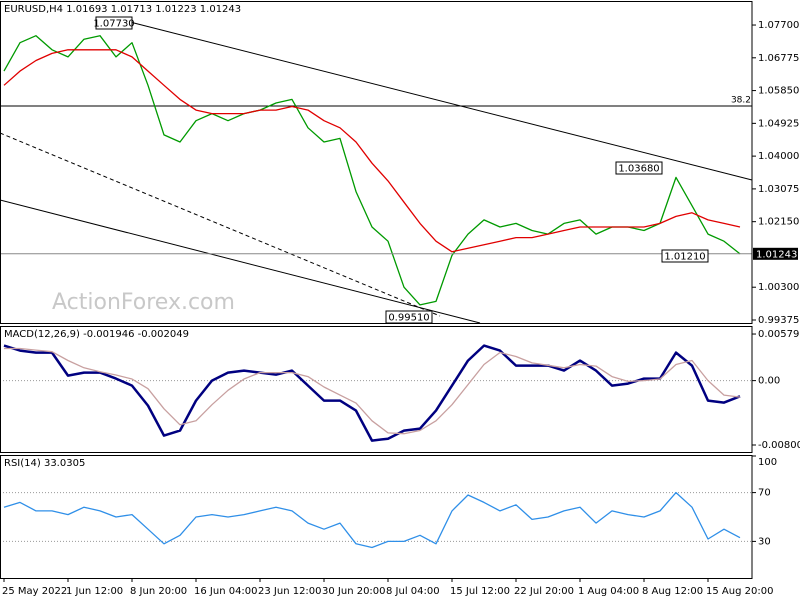 The image size is (800, 600). I want to click on annotation: 1.03680, so click(638, 169).